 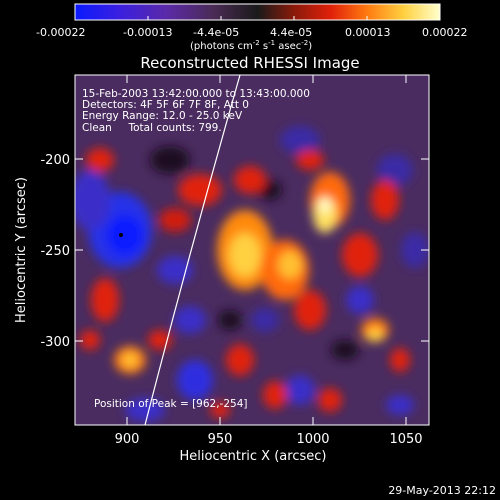 I want to click on solar-limb-curve, so click(x=192, y=250).